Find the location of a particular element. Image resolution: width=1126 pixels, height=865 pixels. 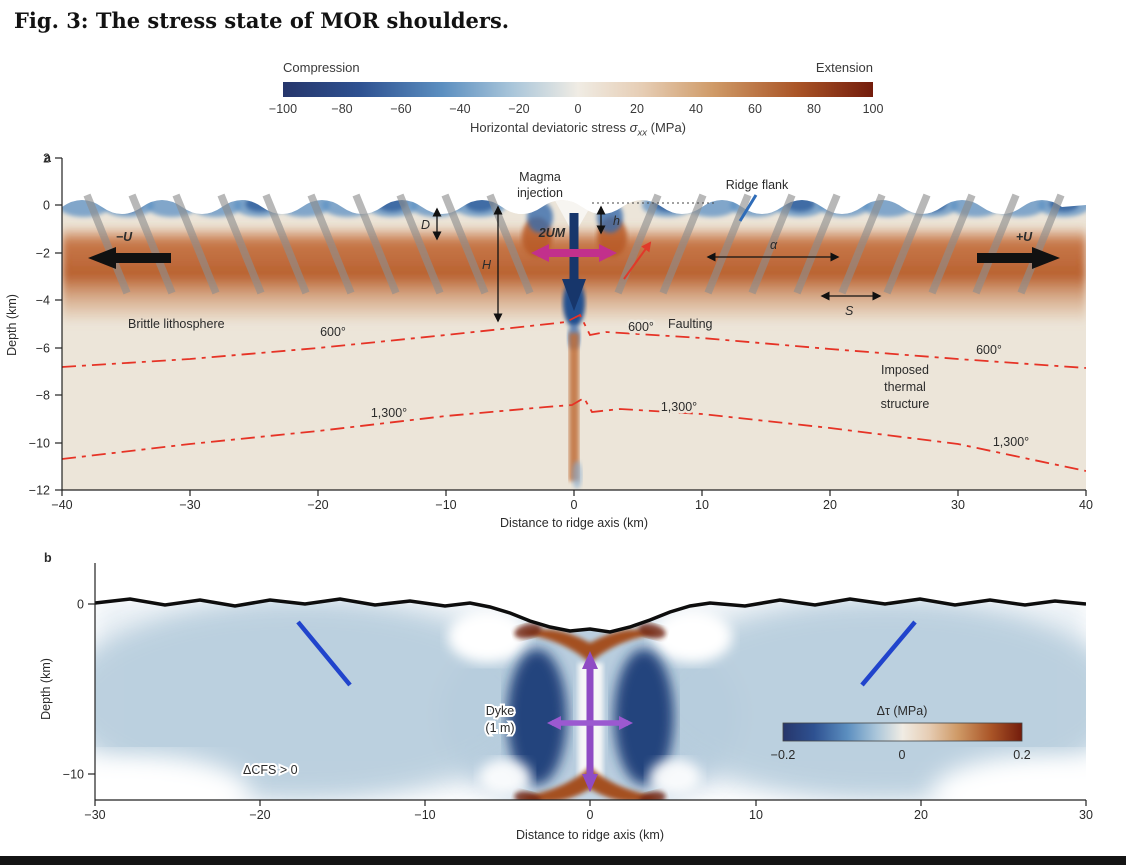

colorbar-tick: −60 is located at coordinates (401, 109).